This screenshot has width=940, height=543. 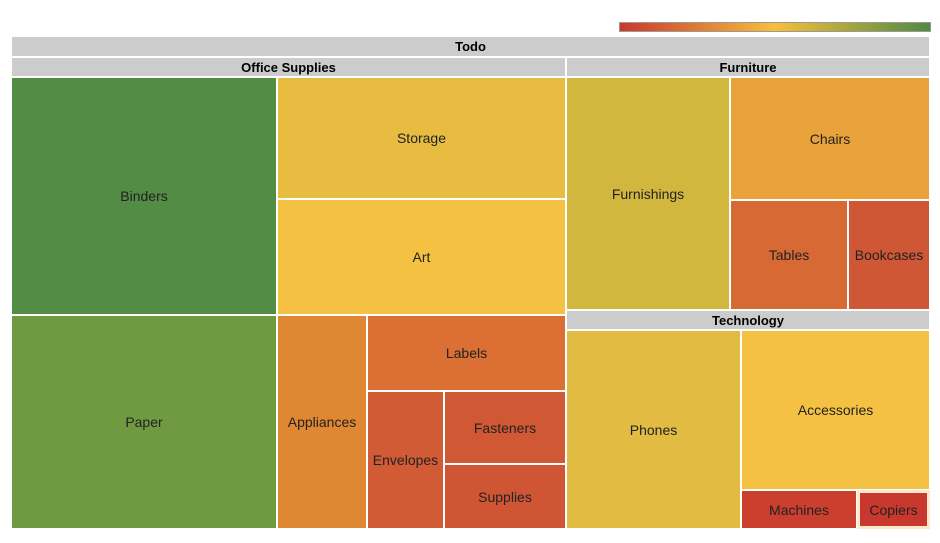 I want to click on treemap-cell-labels: Labels, so click(x=466, y=353).